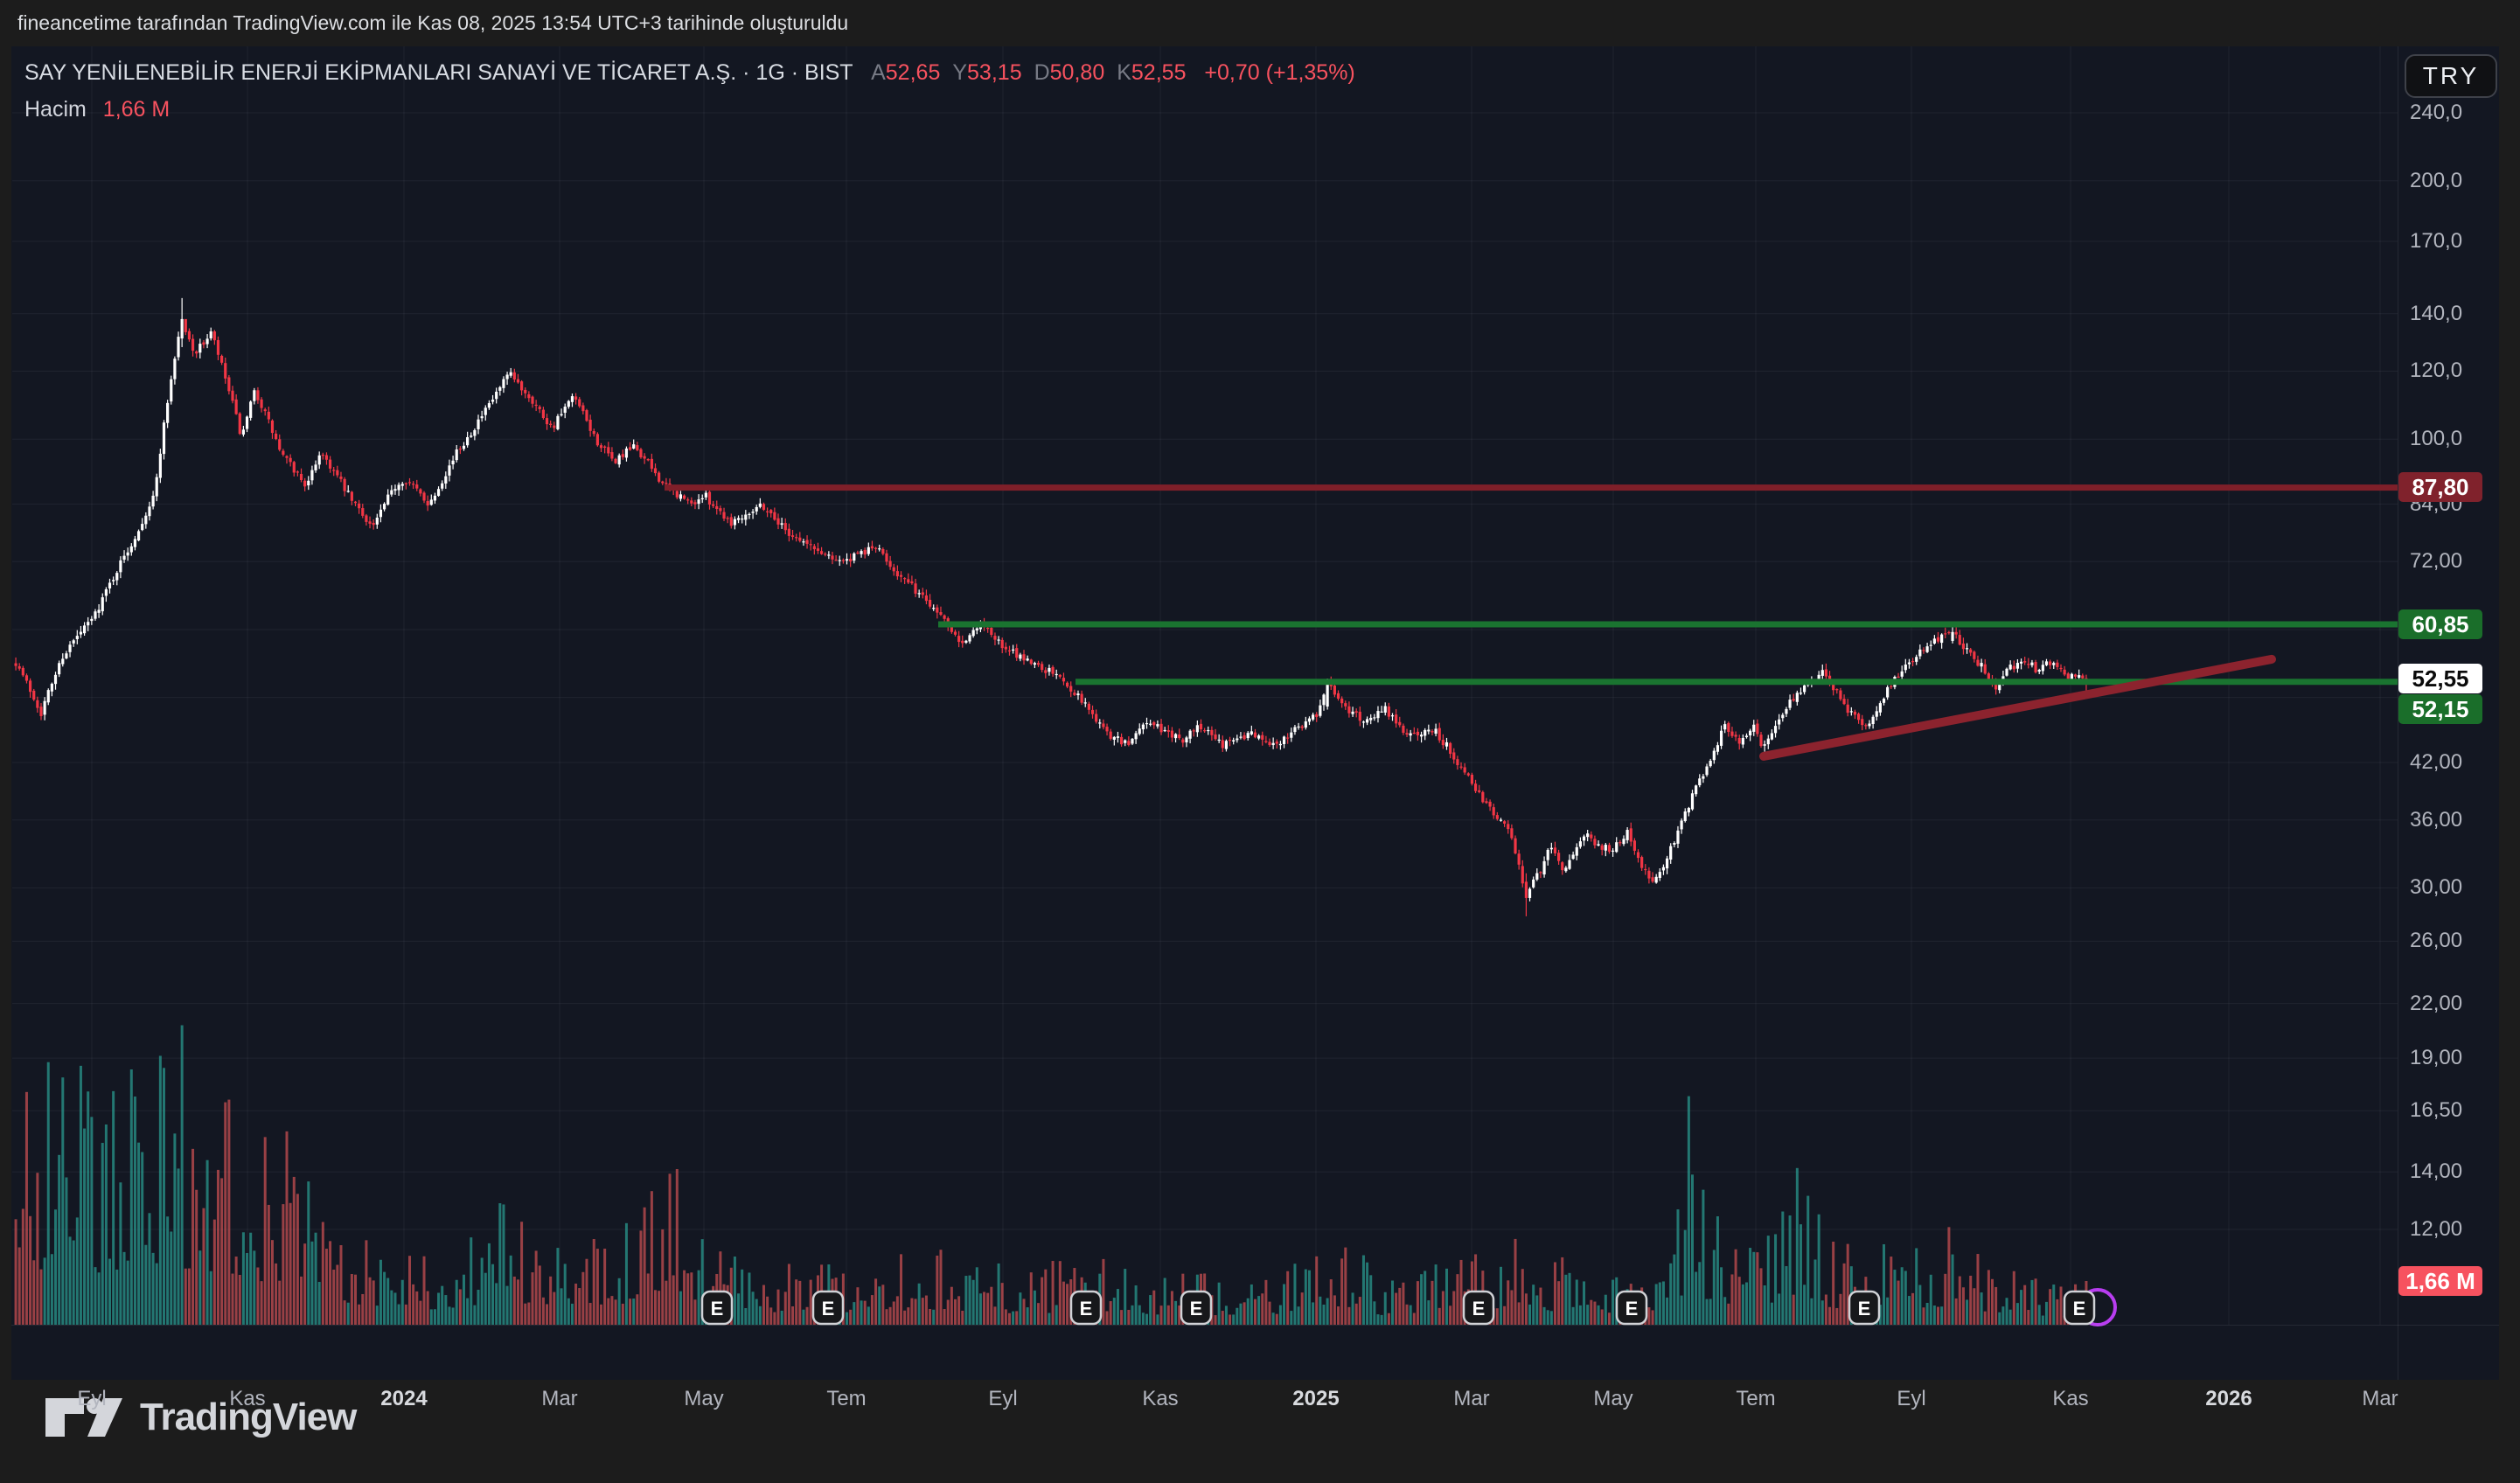 The width and height of the screenshot is (2520, 1483). I want to click on ohlc-pair: D50,80, so click(1069, 72).